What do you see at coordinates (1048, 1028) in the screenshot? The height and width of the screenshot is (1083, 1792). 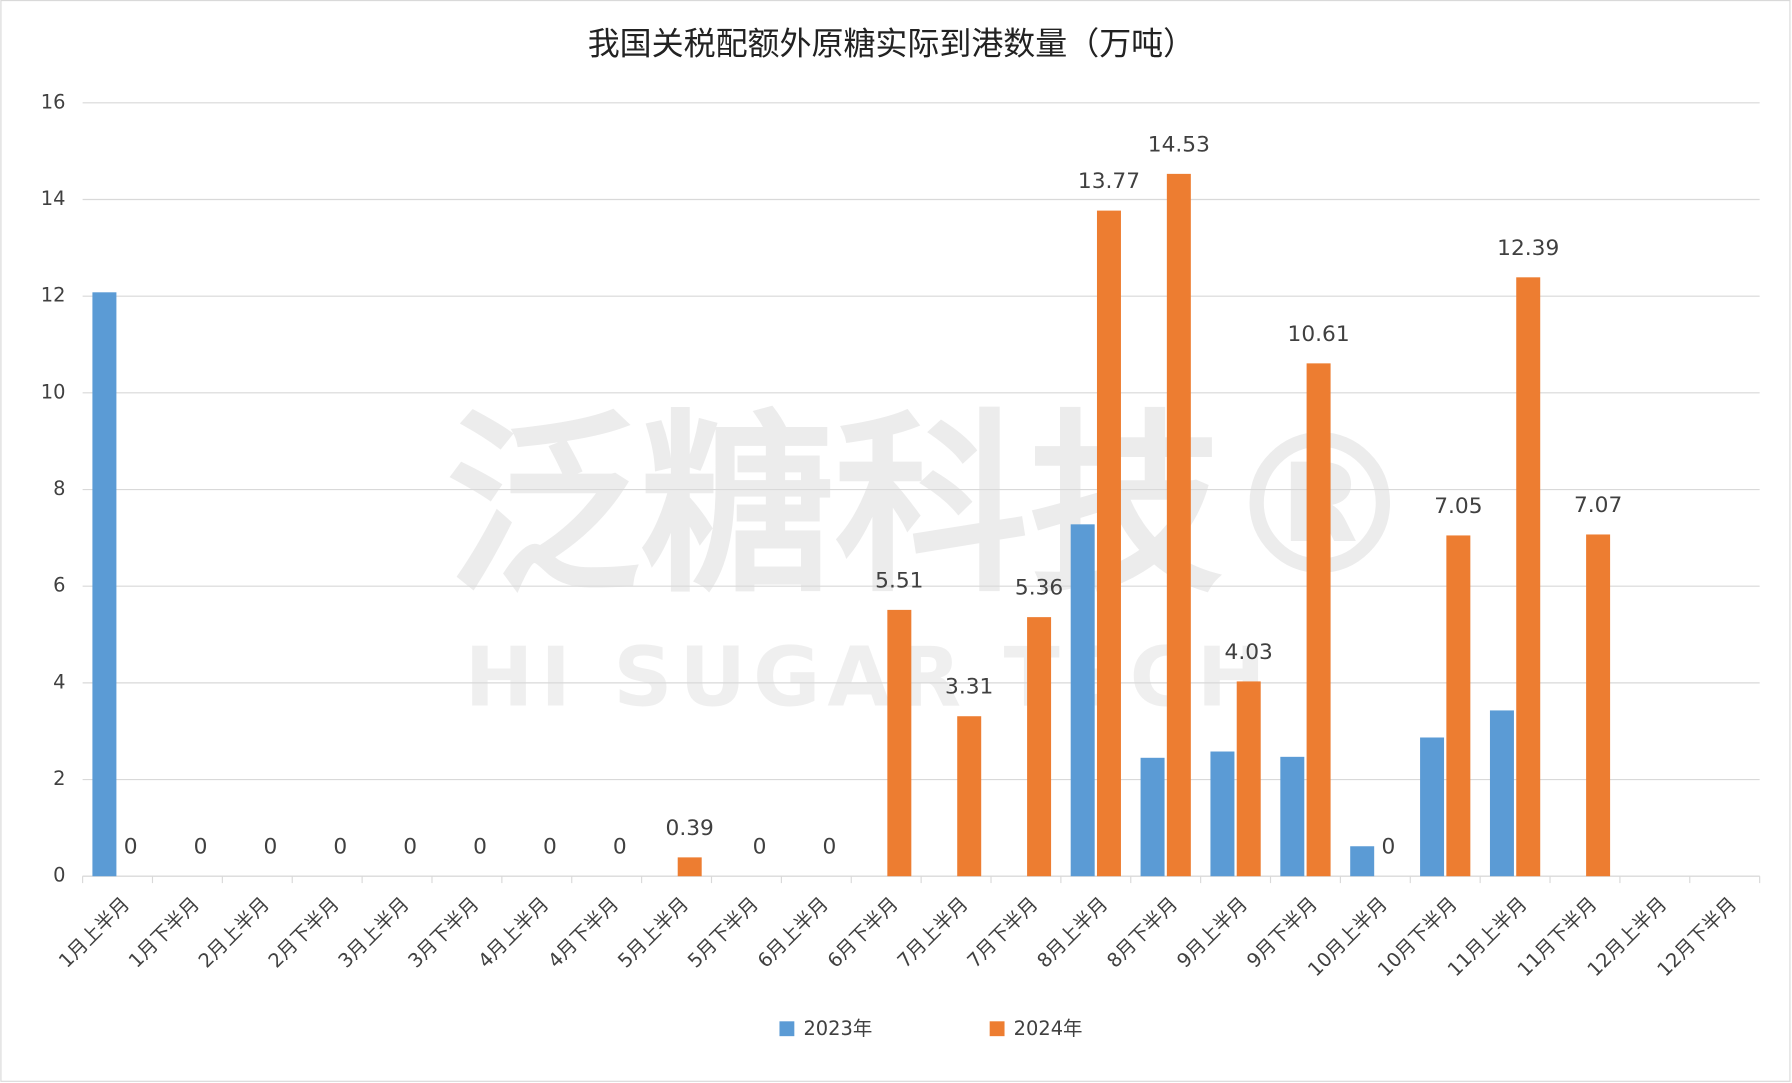 I see `legend-label: 2024年` at bounding box center [1048, 1028].